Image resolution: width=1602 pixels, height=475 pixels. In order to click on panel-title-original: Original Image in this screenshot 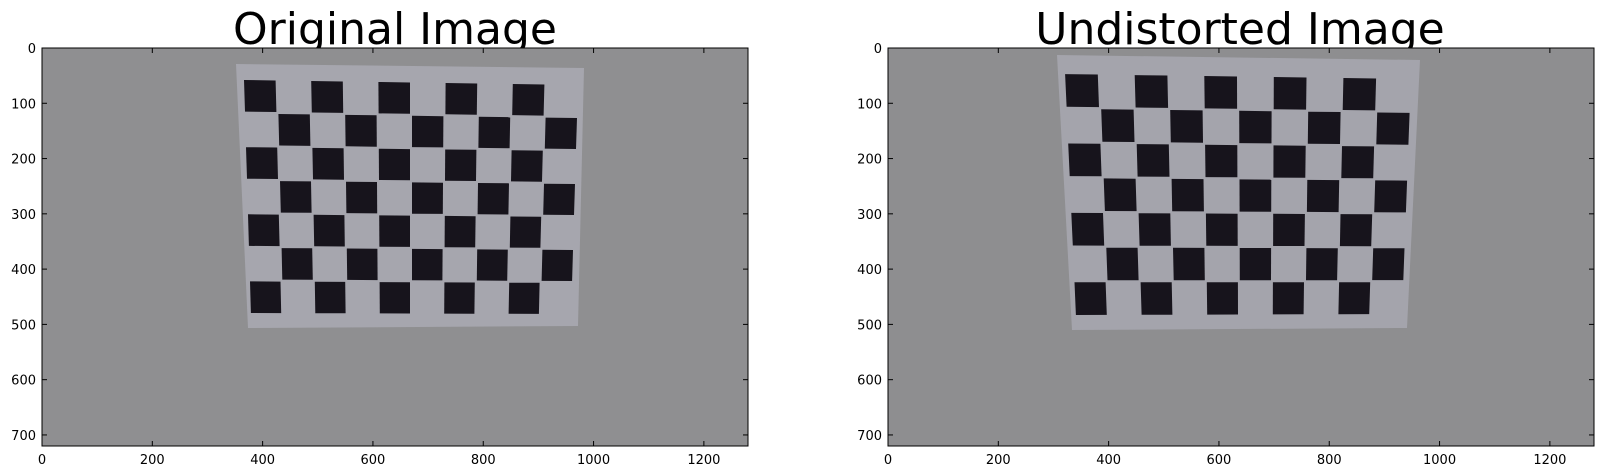, I will do `click(395, 29)`.